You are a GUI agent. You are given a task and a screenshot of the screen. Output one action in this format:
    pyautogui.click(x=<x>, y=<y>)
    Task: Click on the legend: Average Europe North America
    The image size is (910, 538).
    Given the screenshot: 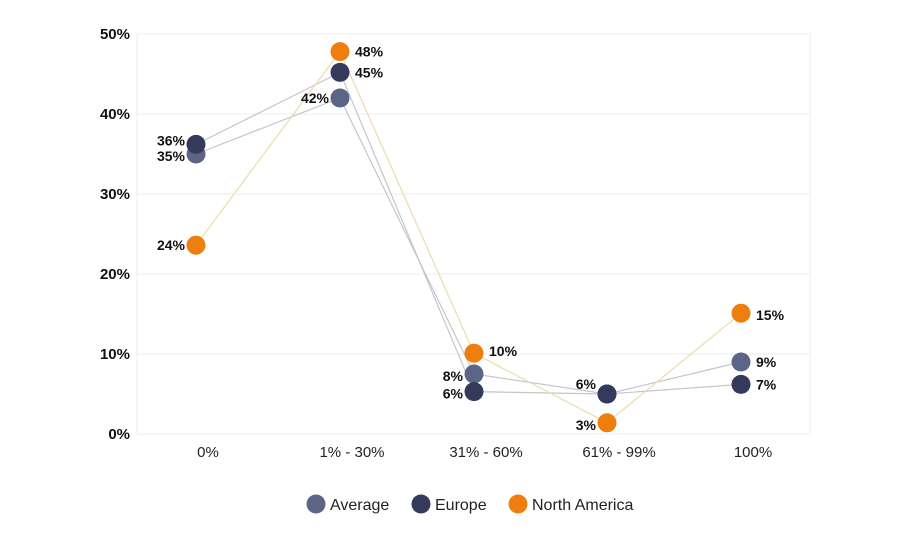 What is the action you would take?
    pyautogui.click(x=469, y=504)
    